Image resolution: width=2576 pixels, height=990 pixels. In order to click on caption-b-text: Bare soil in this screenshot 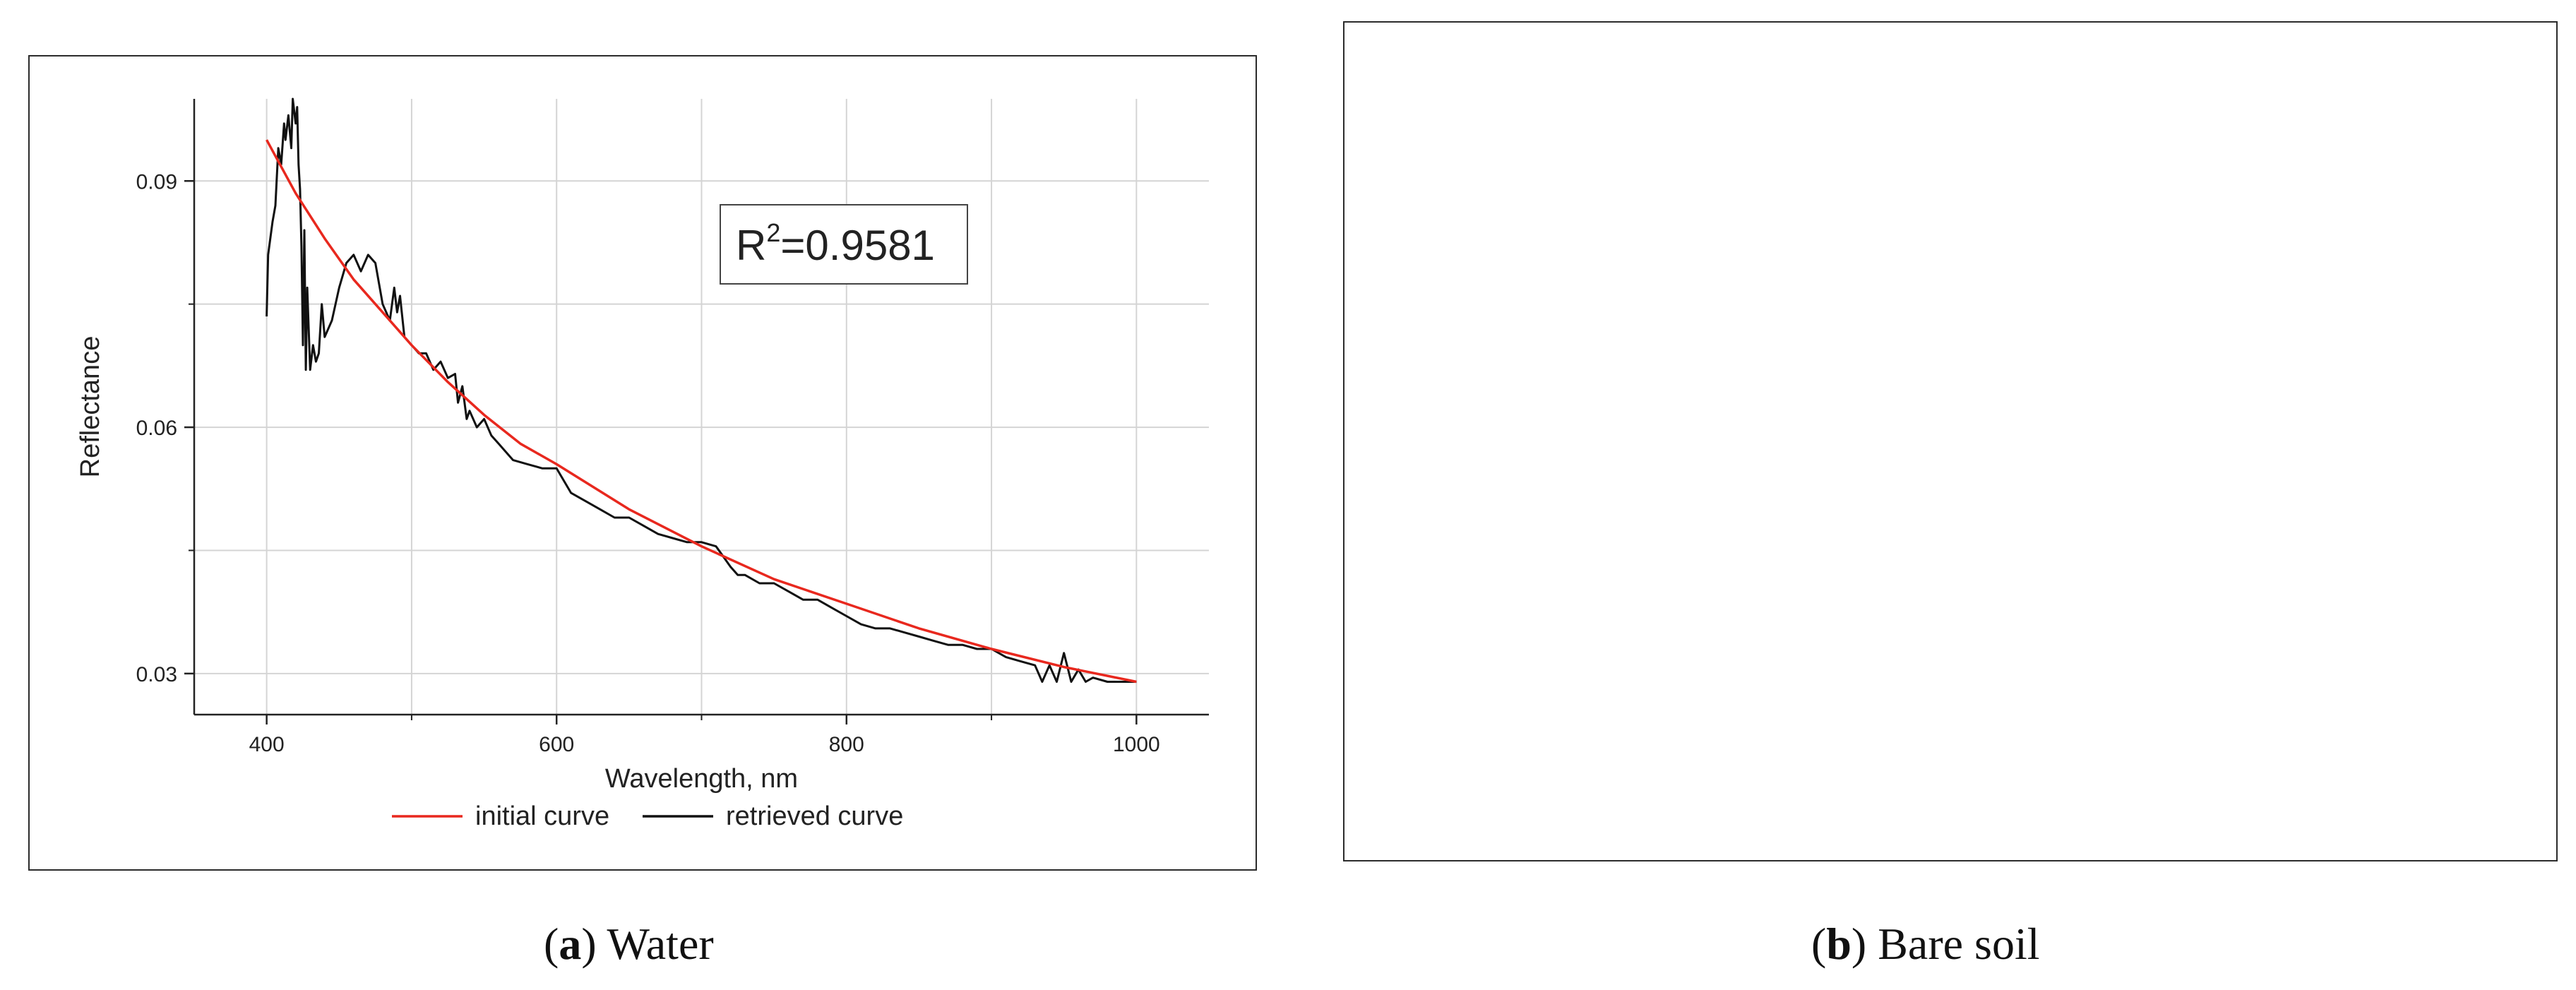, I will do `click(1959, 944)`.